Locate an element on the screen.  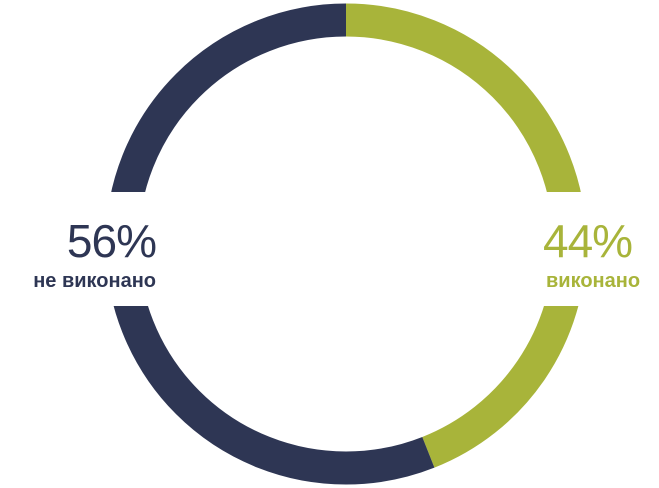
done-label: виконано is located at coordinates (593, 281).